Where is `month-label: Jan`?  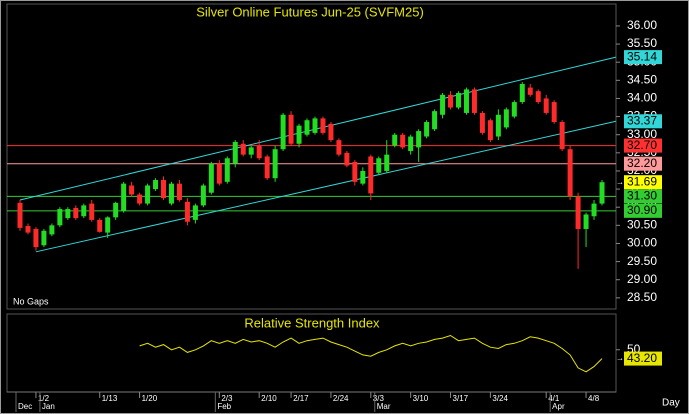 month-label: Jan is located at coordinates (48, 406).